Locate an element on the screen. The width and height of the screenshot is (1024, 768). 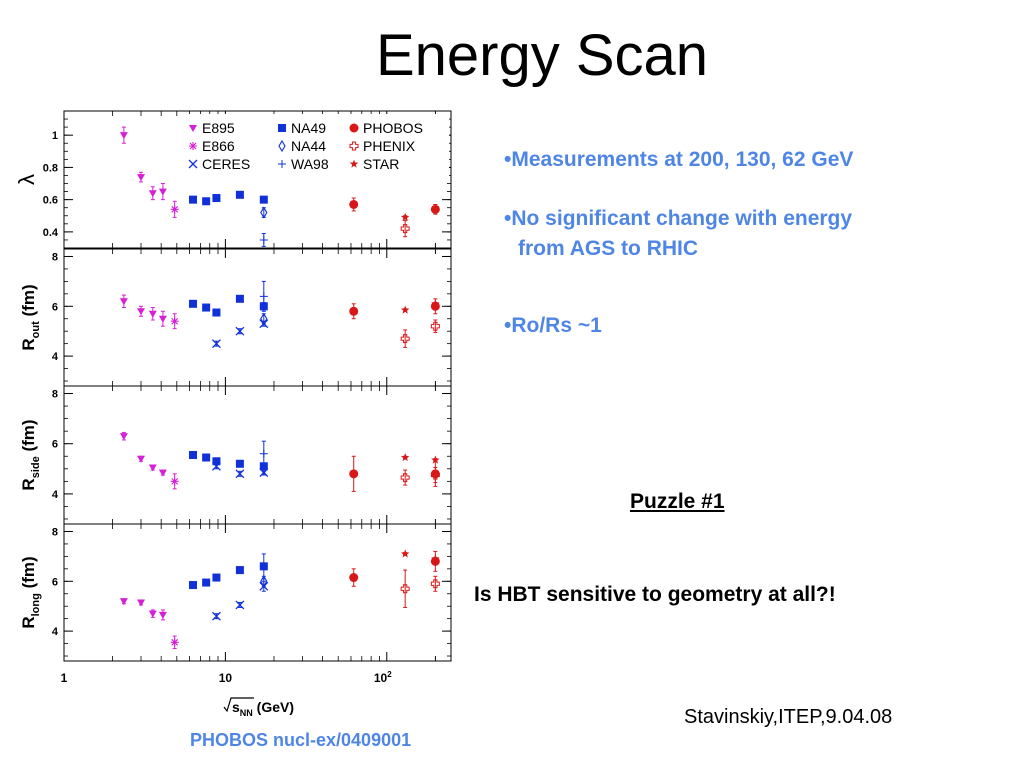
legend-label: CERES is located at coordinates (226, 164).